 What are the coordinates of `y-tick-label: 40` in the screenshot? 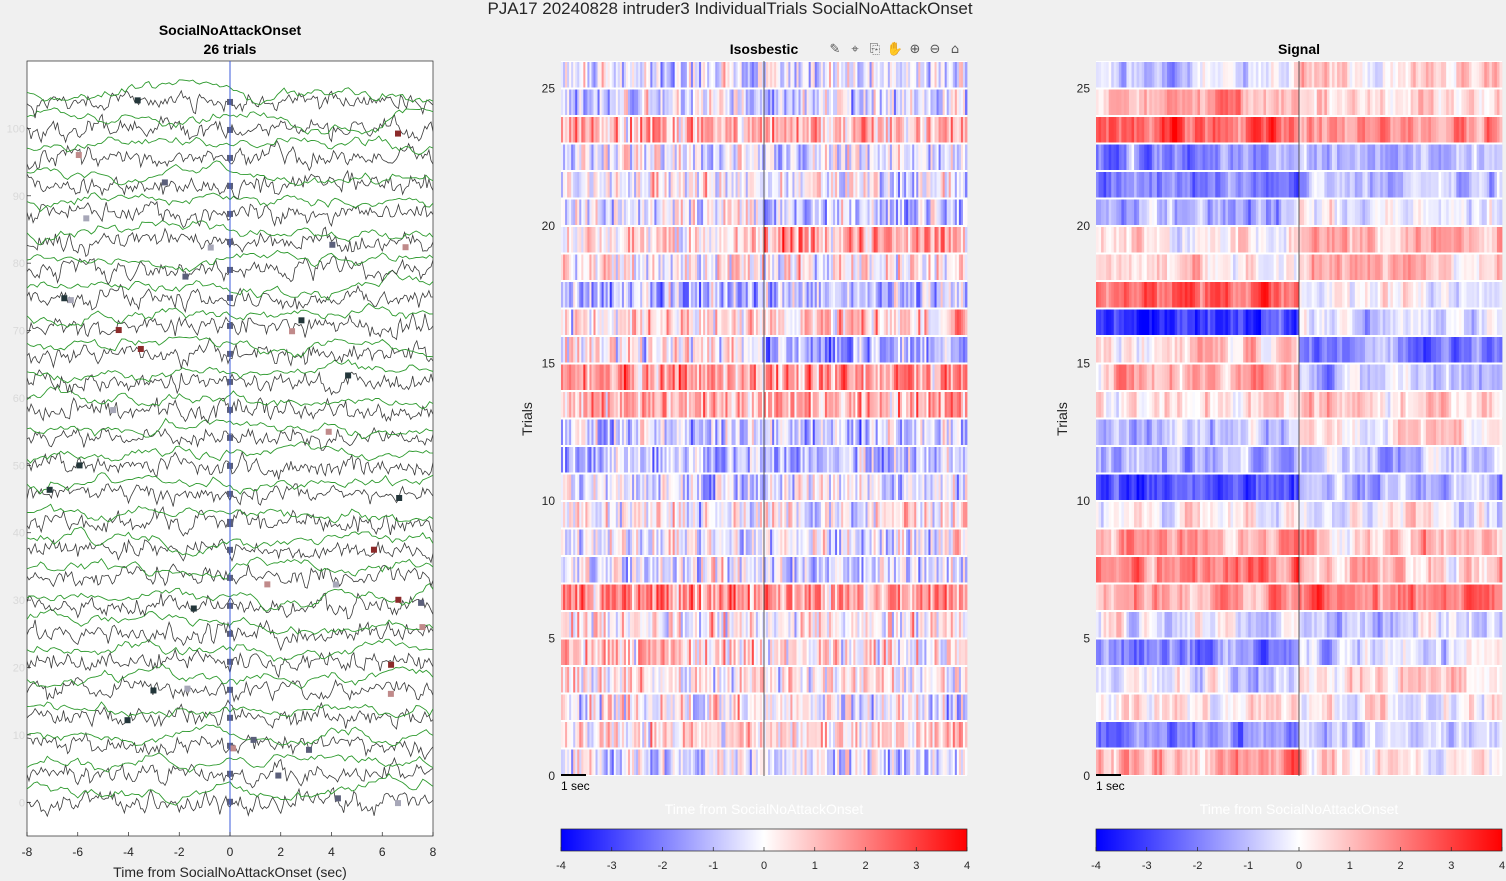 It's located at (19, 534).